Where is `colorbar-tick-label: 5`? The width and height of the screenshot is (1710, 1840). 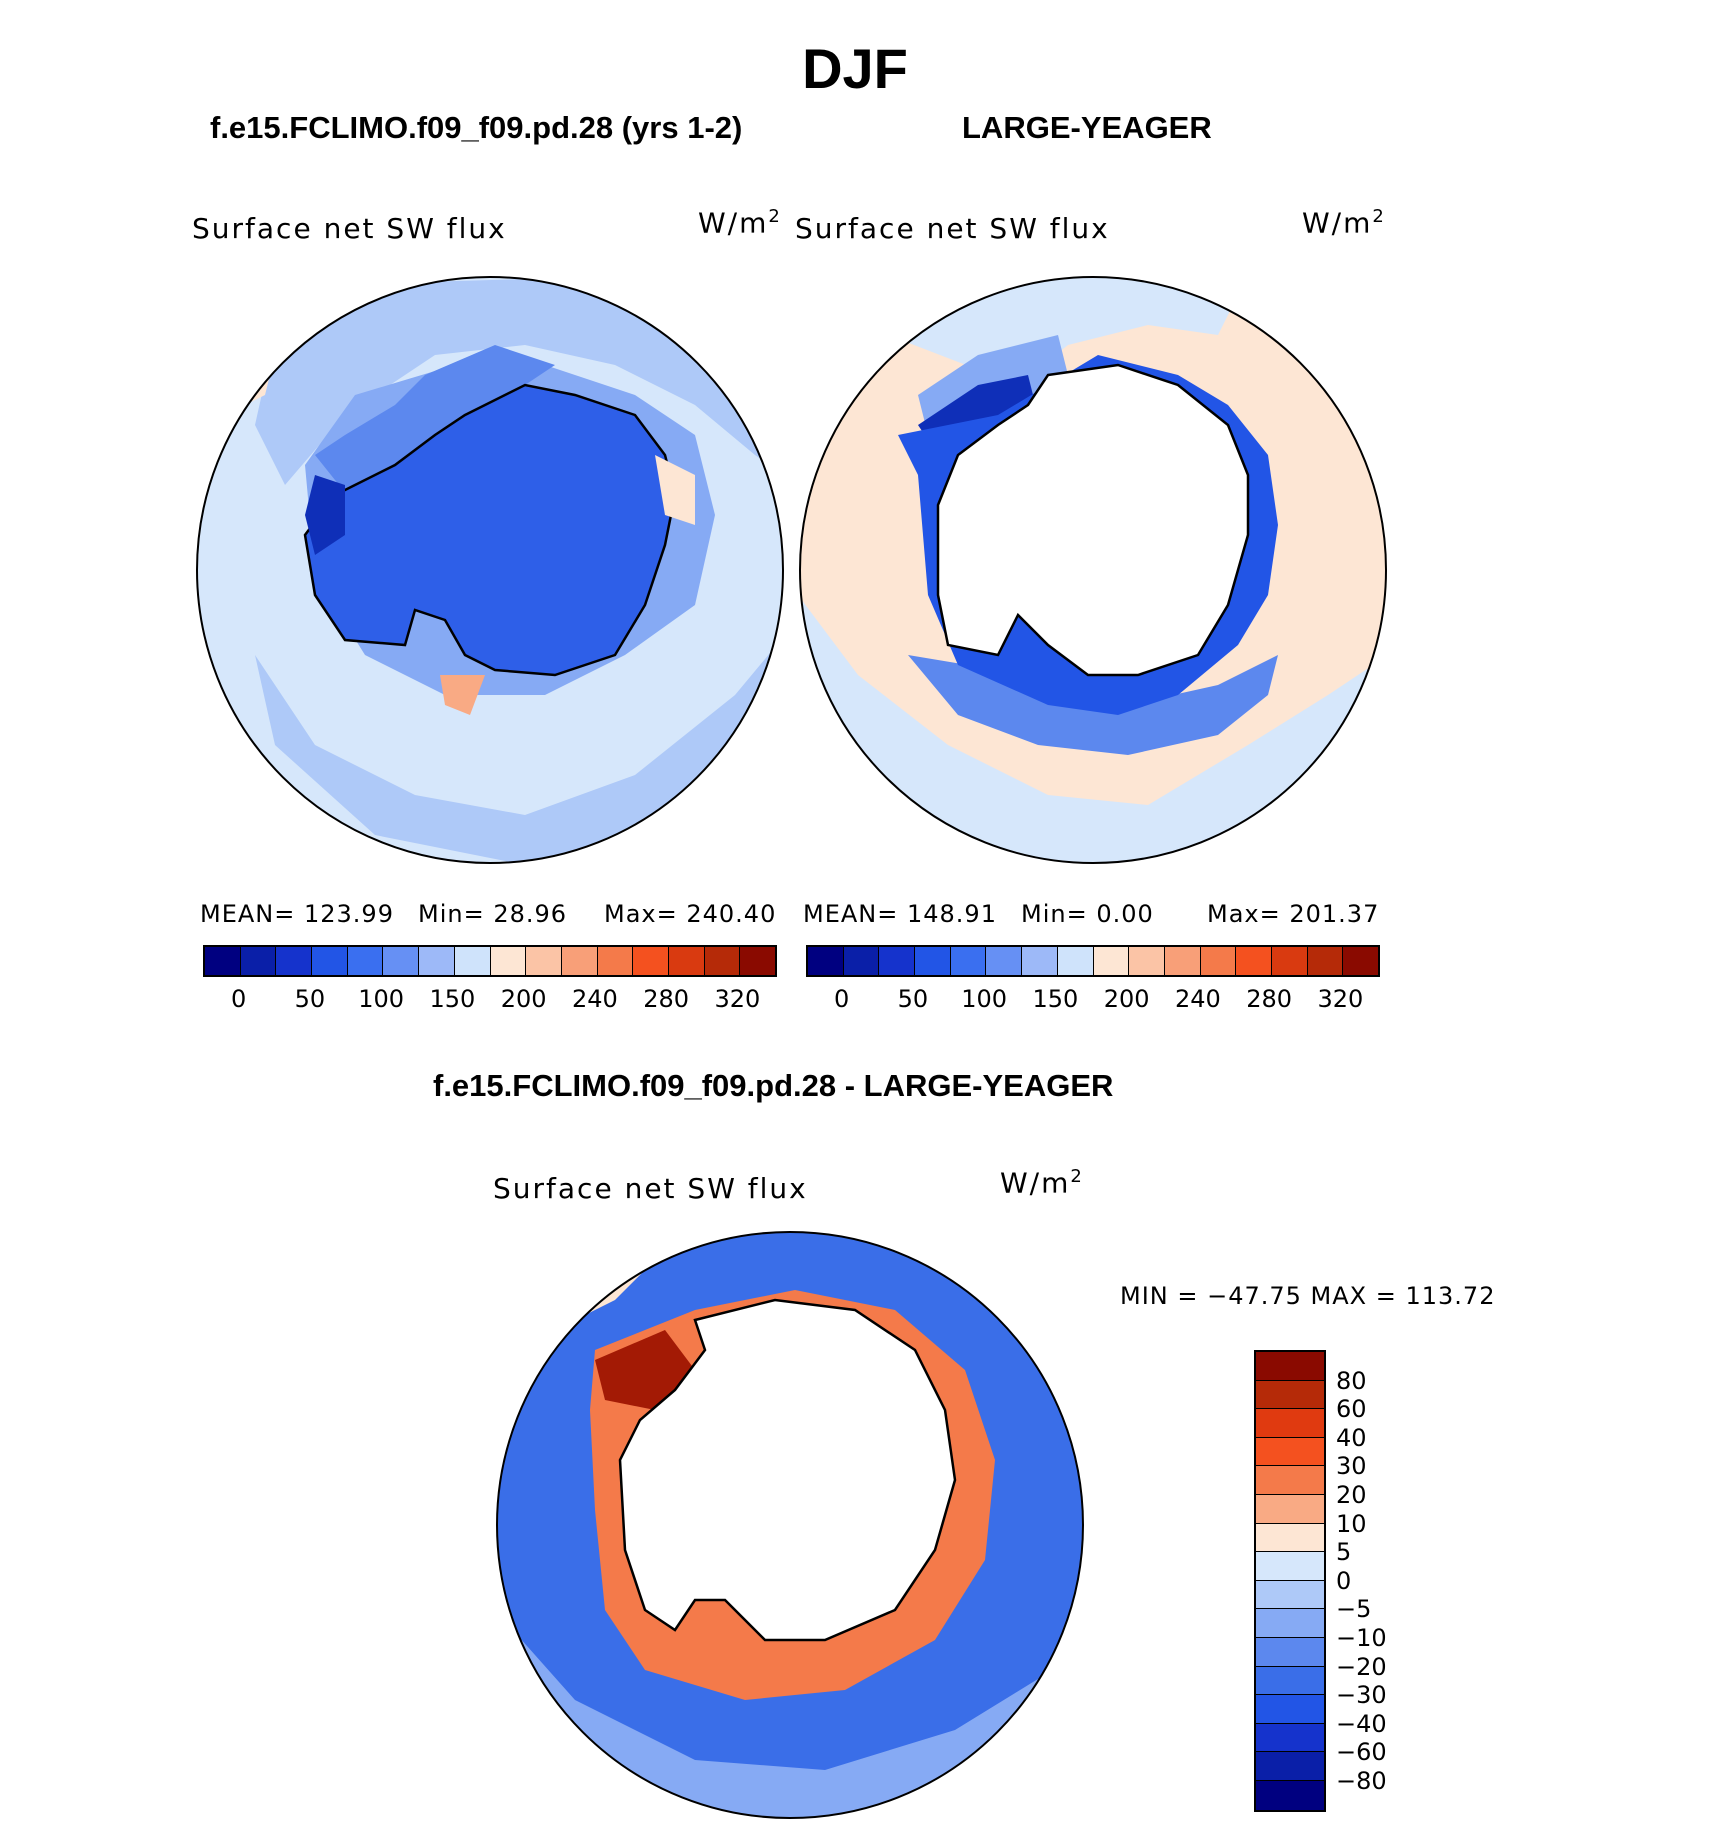
colorbar-tick-label: 5 is located at coordinates (1344, 1552).